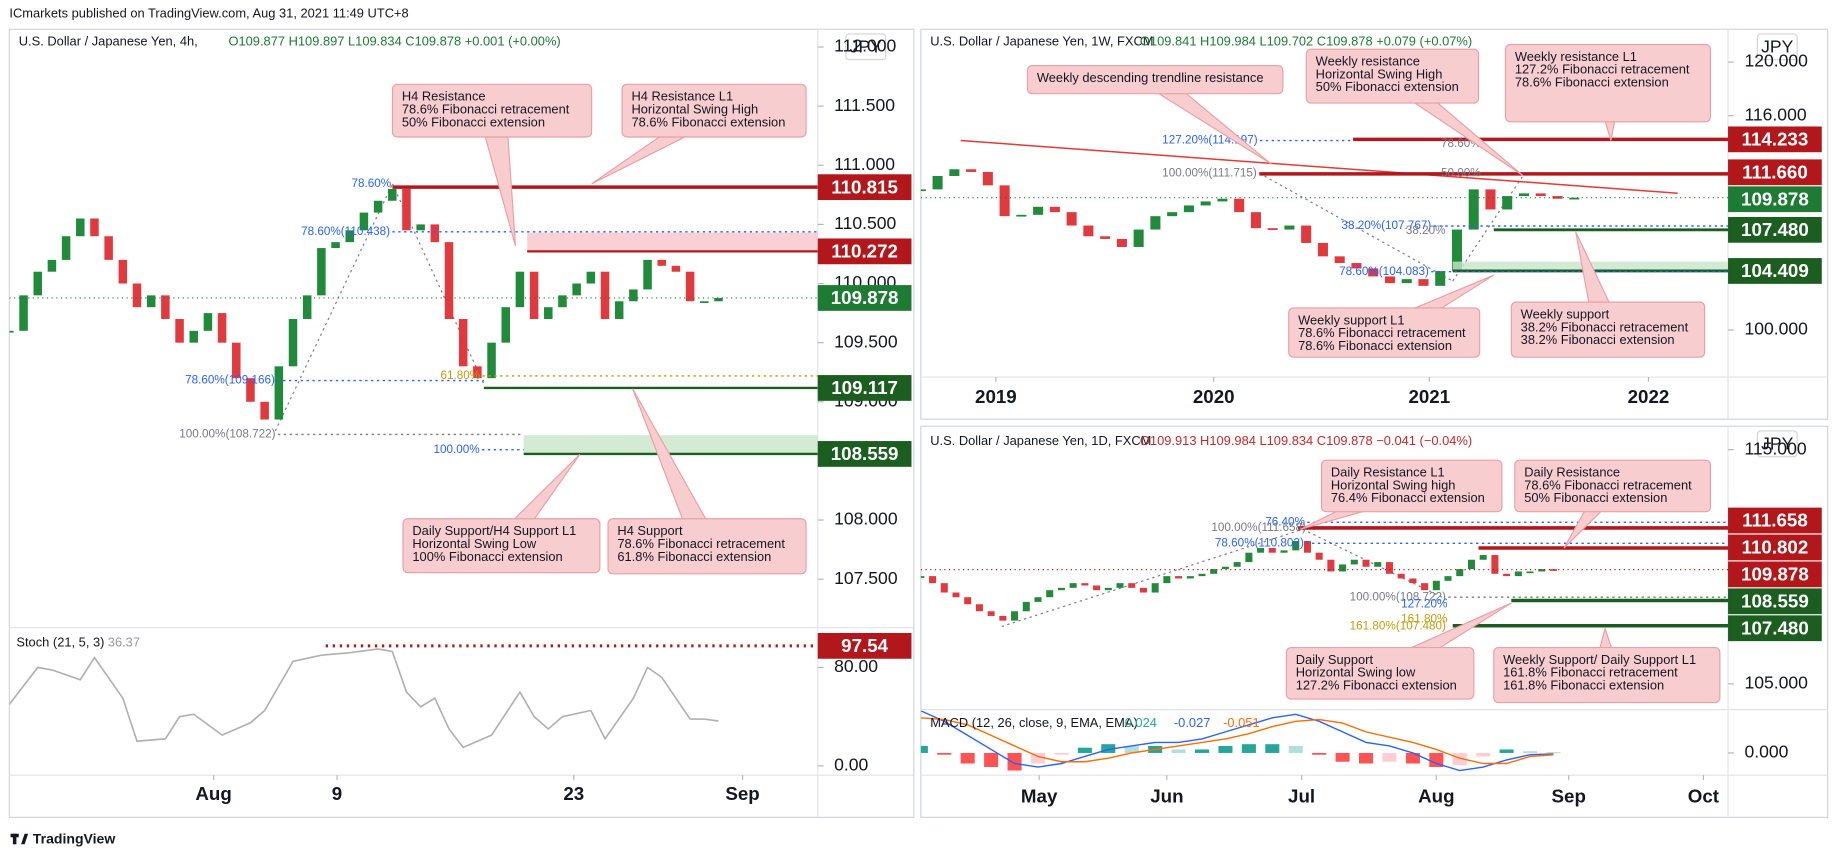 The height and width of the screenshot is (856, 1837). What do you see at coordinates (1324, 577) in the screenshot?
I see `plot-area` at bounding box center [1324, 577].